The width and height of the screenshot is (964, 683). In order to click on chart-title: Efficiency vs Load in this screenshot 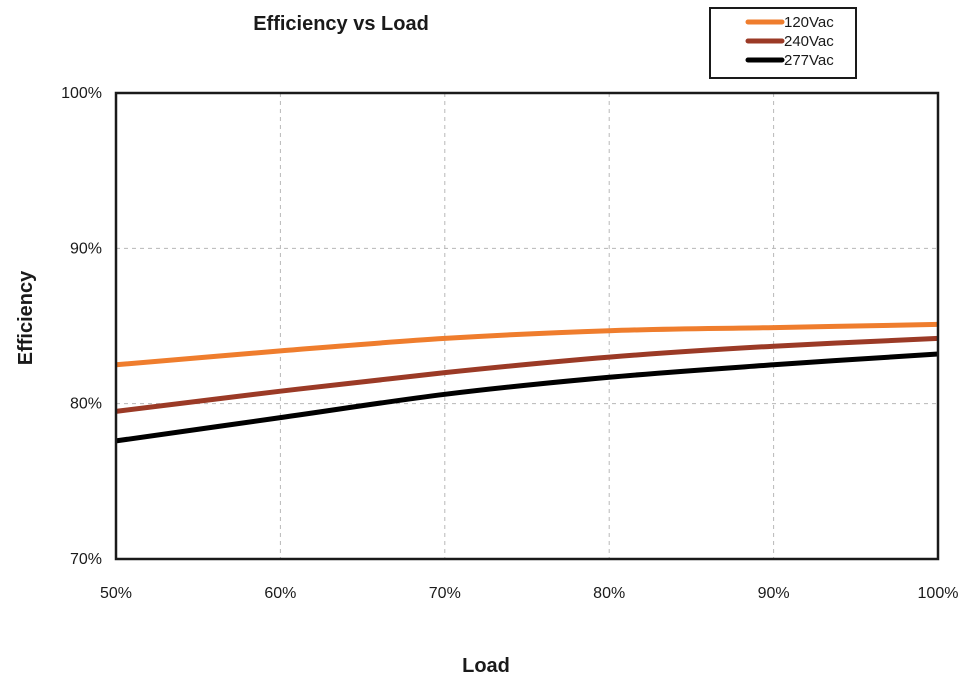, I will do `click(341, 24)`.